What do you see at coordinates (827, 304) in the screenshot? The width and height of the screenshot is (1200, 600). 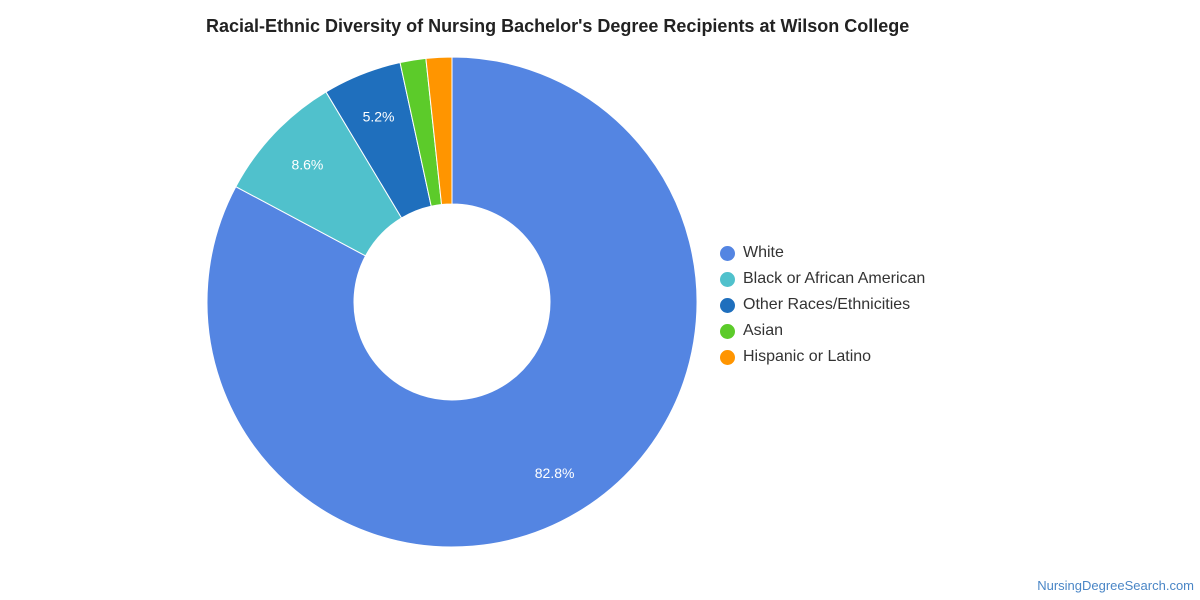 I see `legend-label: Other Races/Ethnicities` at bounding box center [827, 304].